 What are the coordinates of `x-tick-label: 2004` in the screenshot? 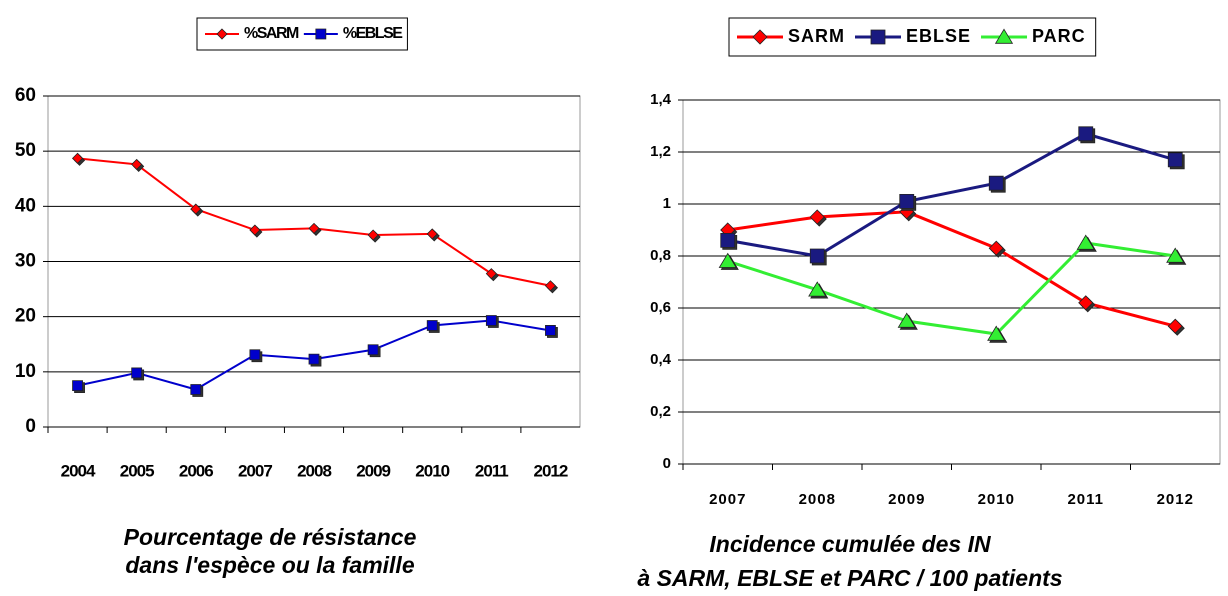 It's located at (78, 470).